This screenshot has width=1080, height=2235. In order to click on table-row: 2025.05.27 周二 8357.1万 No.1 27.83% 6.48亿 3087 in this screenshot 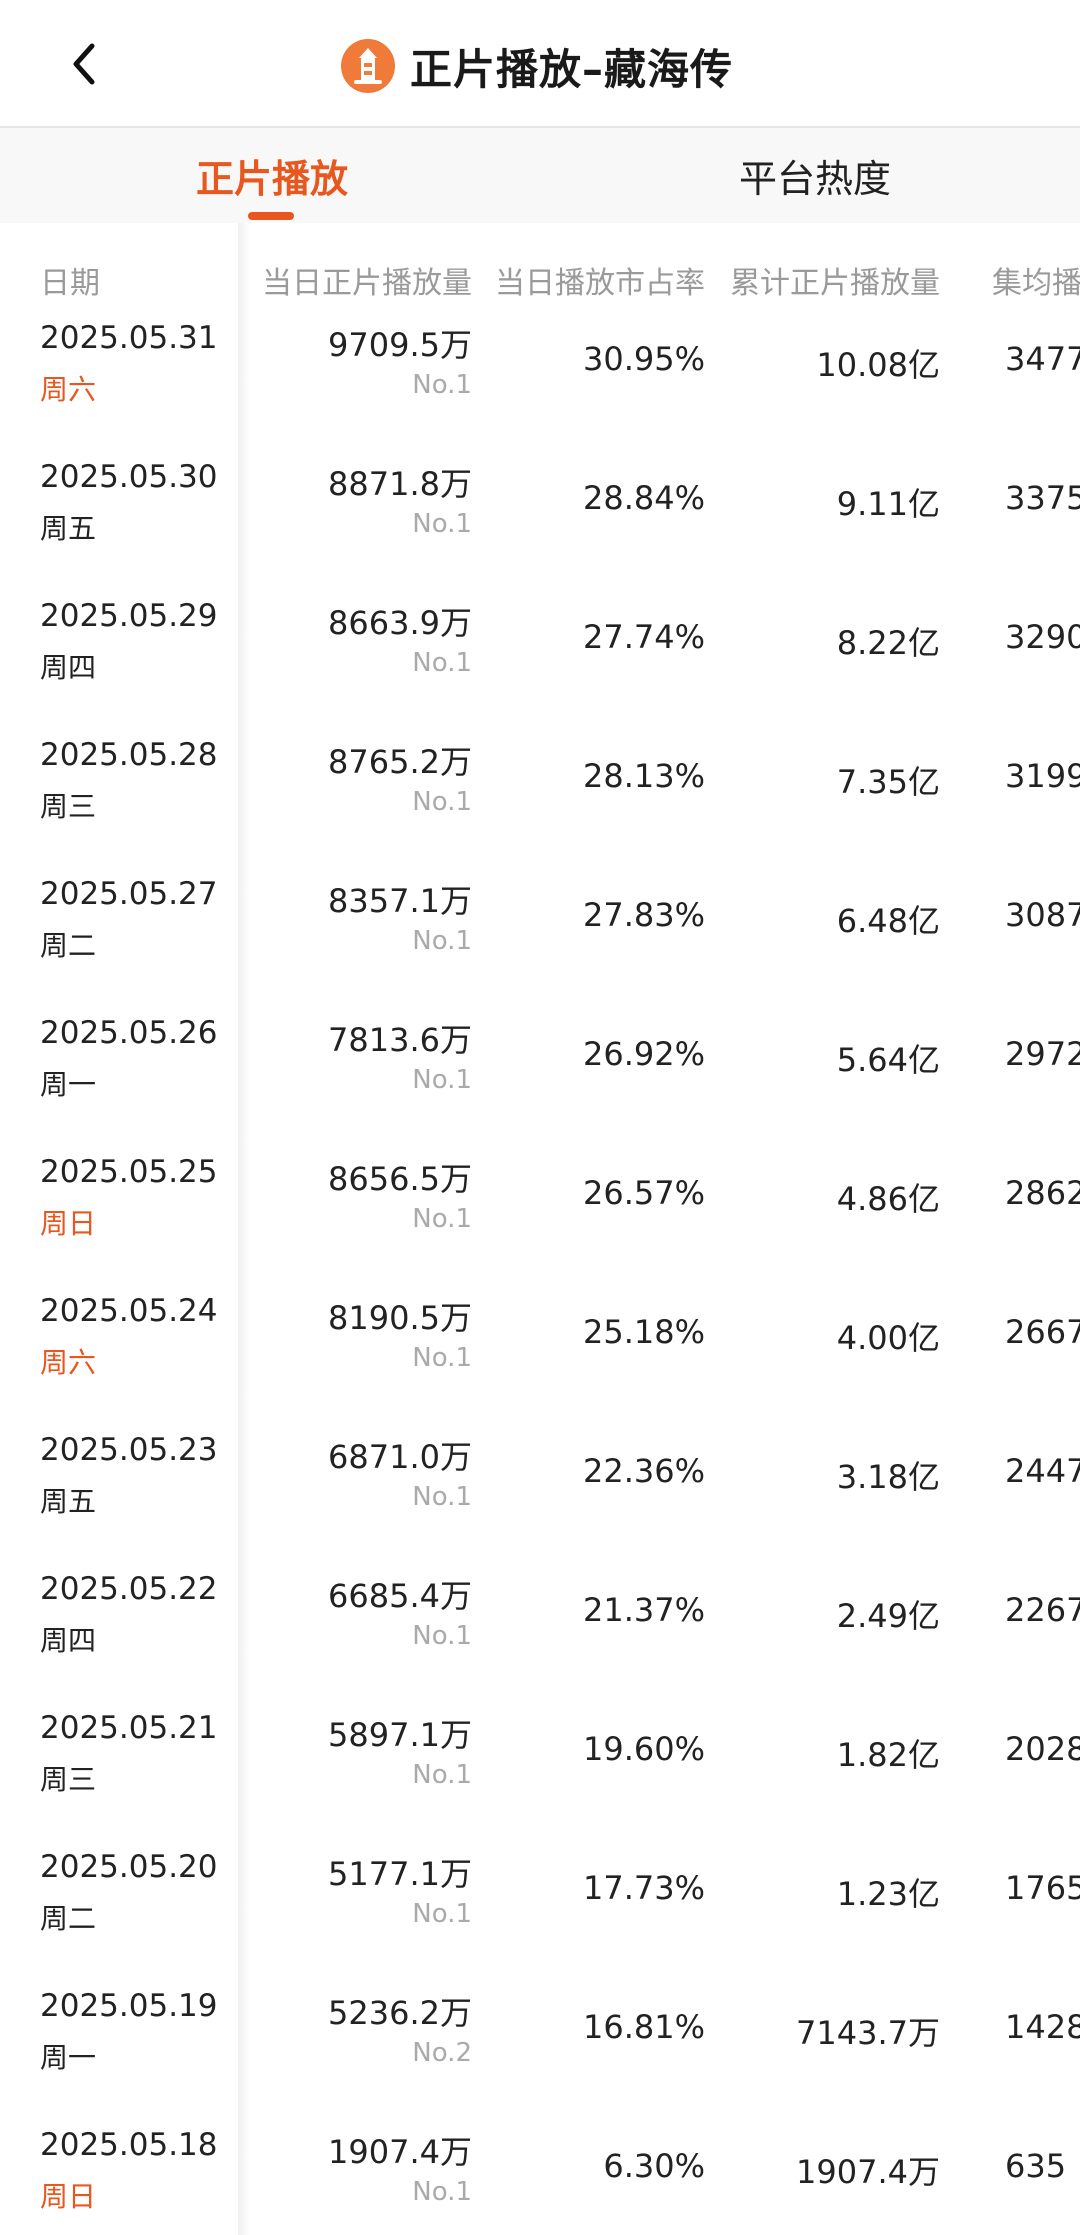, I will do `click(540, 945)`.